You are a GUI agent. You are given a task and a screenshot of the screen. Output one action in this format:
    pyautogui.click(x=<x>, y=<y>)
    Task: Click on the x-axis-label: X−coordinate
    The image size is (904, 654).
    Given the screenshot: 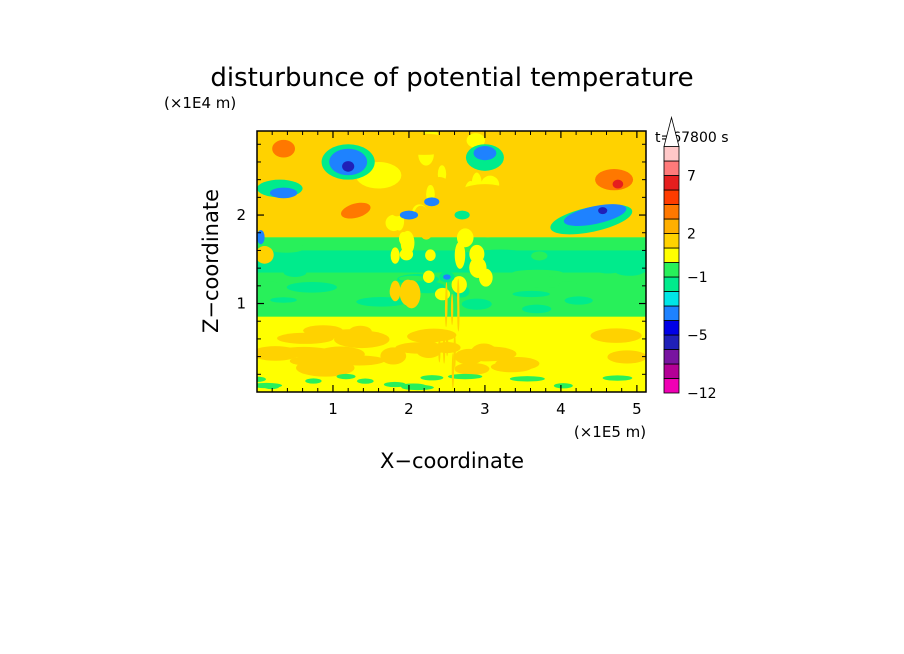 What is the action you would take?
    pyautogui.click(x=452, y=461)
    